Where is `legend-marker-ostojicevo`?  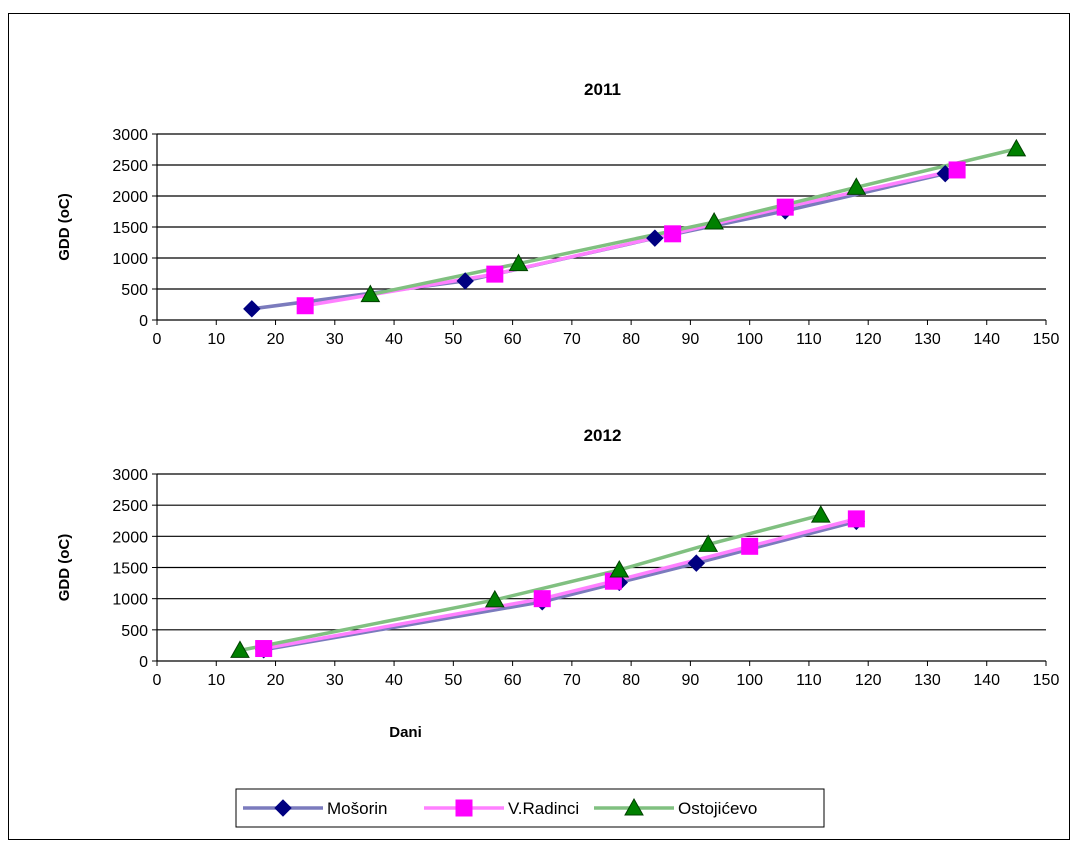
legend-marker-ostojicevo is located at coordinates (634, 806).